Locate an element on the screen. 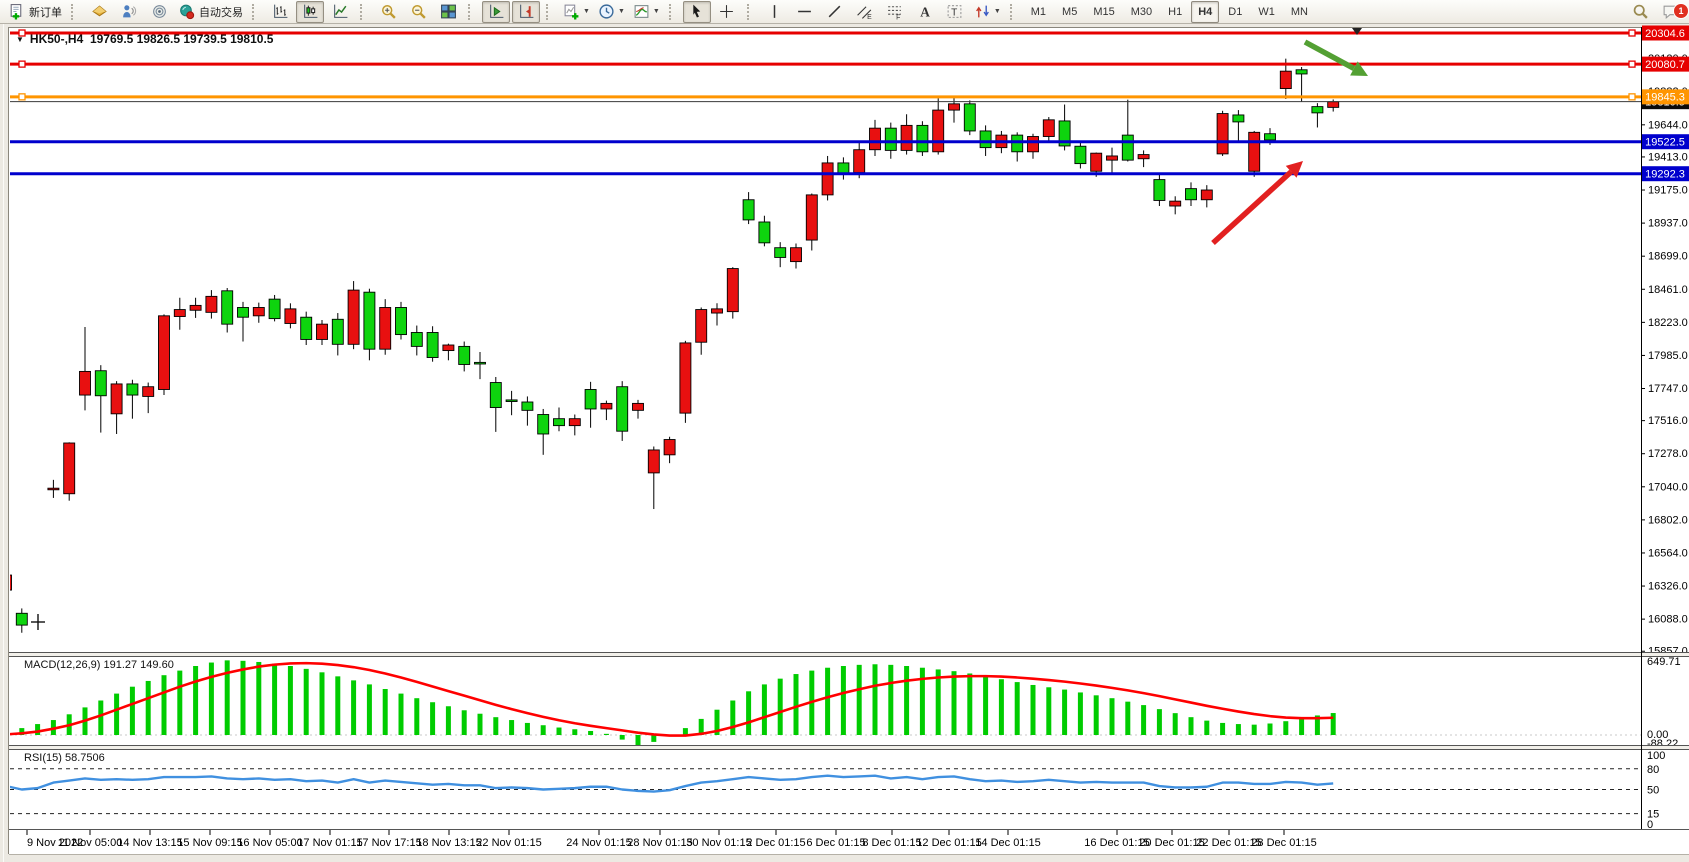 The image size is (1689, 862). timeframe-button-m1: M1 is located at coordinates (1038, 11).